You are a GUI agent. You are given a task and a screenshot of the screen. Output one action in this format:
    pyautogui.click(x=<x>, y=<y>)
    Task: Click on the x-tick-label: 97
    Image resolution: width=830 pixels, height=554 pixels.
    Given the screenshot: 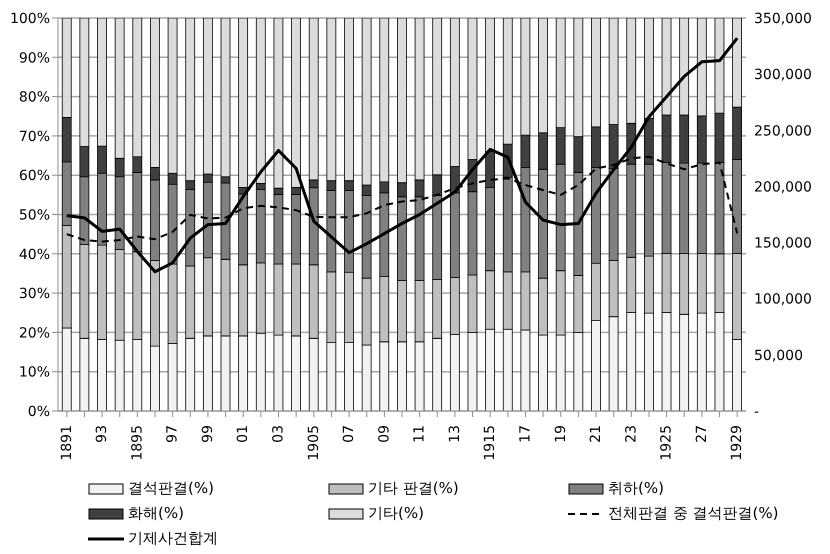 What is the action you would take?
    pyautogui.click(x=172, y=434)
    